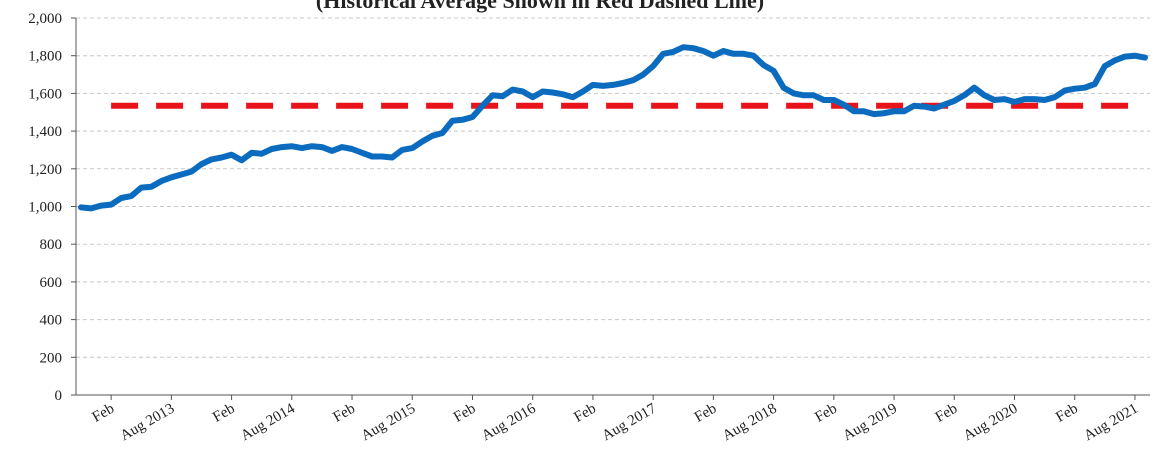  Describe the element at coordinates (45, 57) in the screenshot. I see `y-tick-label: 1,800` at that location.